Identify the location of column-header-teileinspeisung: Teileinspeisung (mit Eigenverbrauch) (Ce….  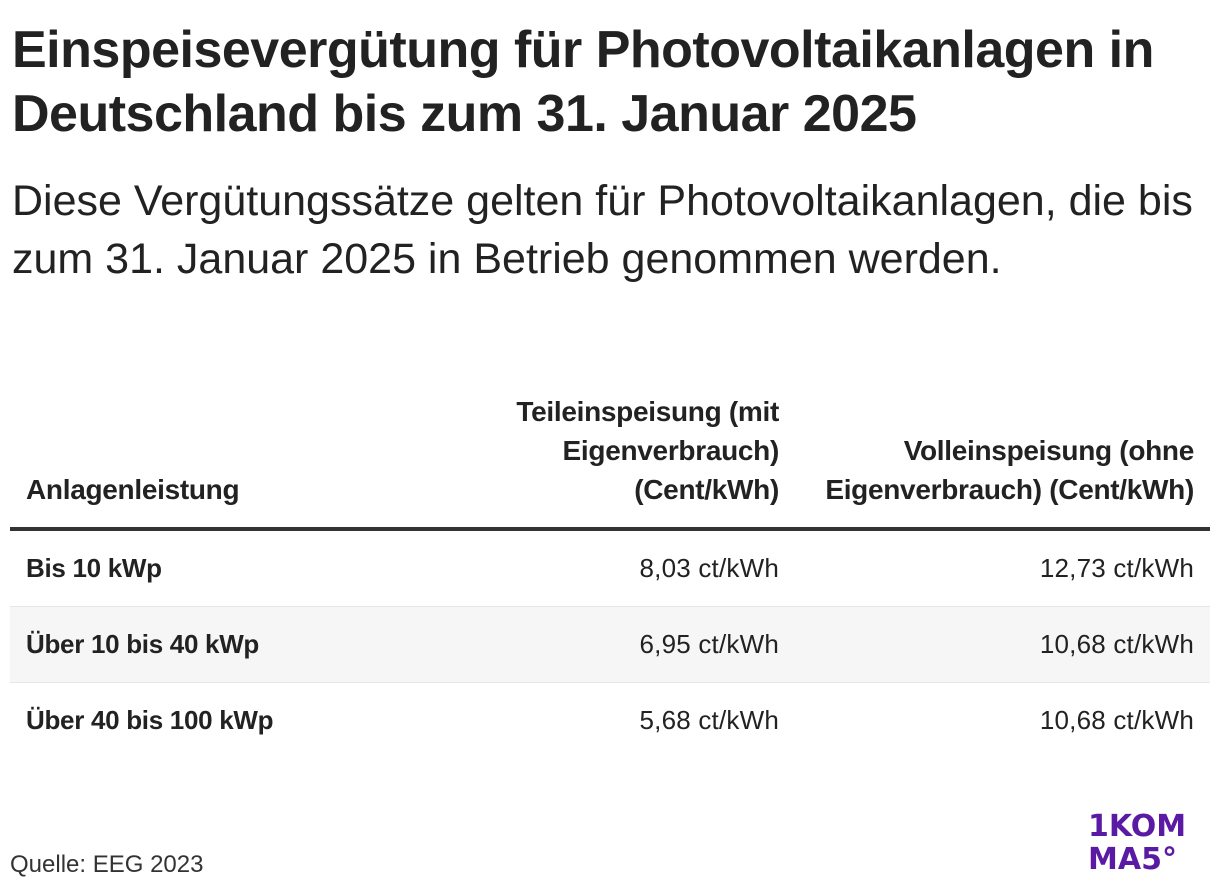
(612, 461).